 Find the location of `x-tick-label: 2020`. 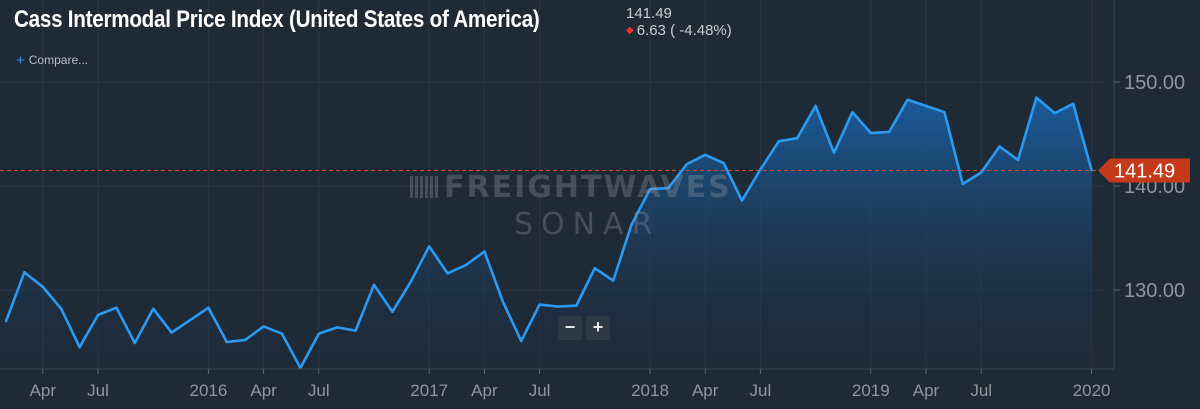

x-tick-label: 2020 is located at coordinates (1092, 390).